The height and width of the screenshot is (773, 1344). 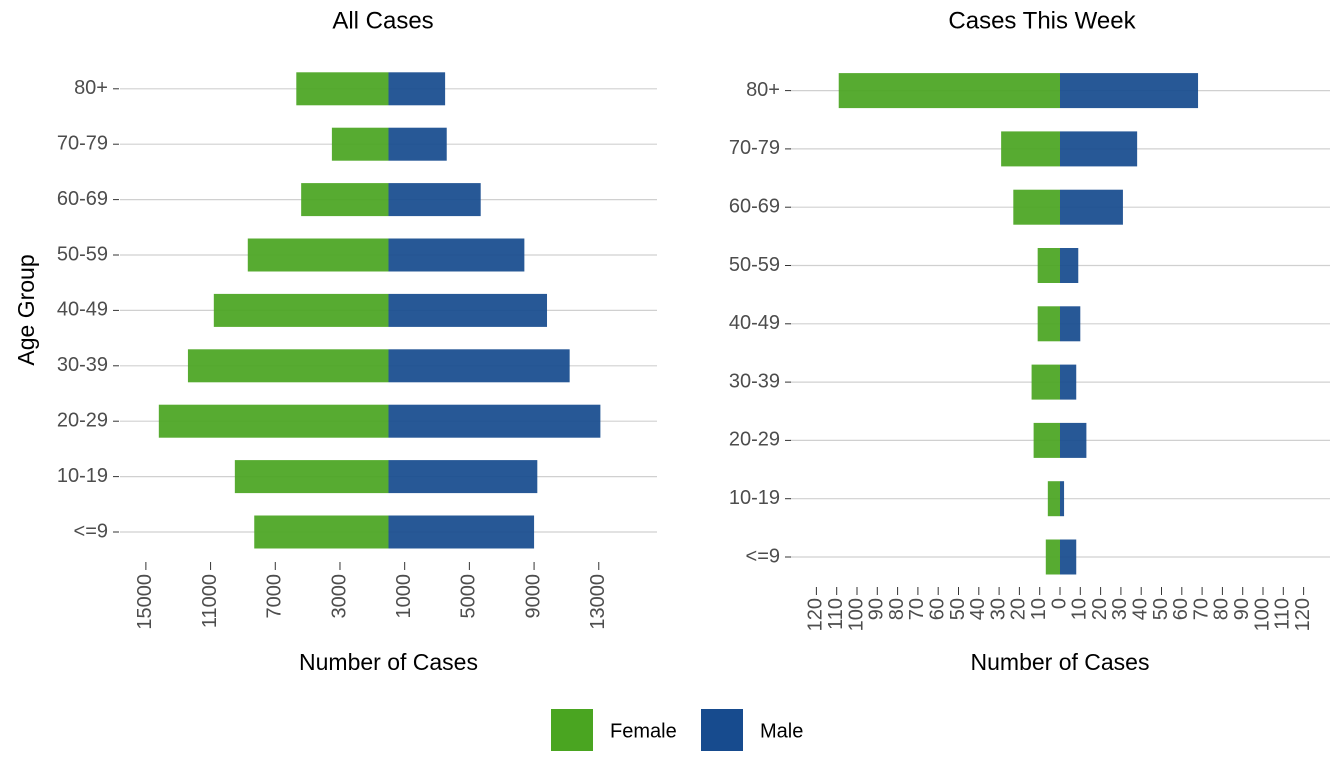 I want to click on legend-label: Male, so click(x=781, y=731).